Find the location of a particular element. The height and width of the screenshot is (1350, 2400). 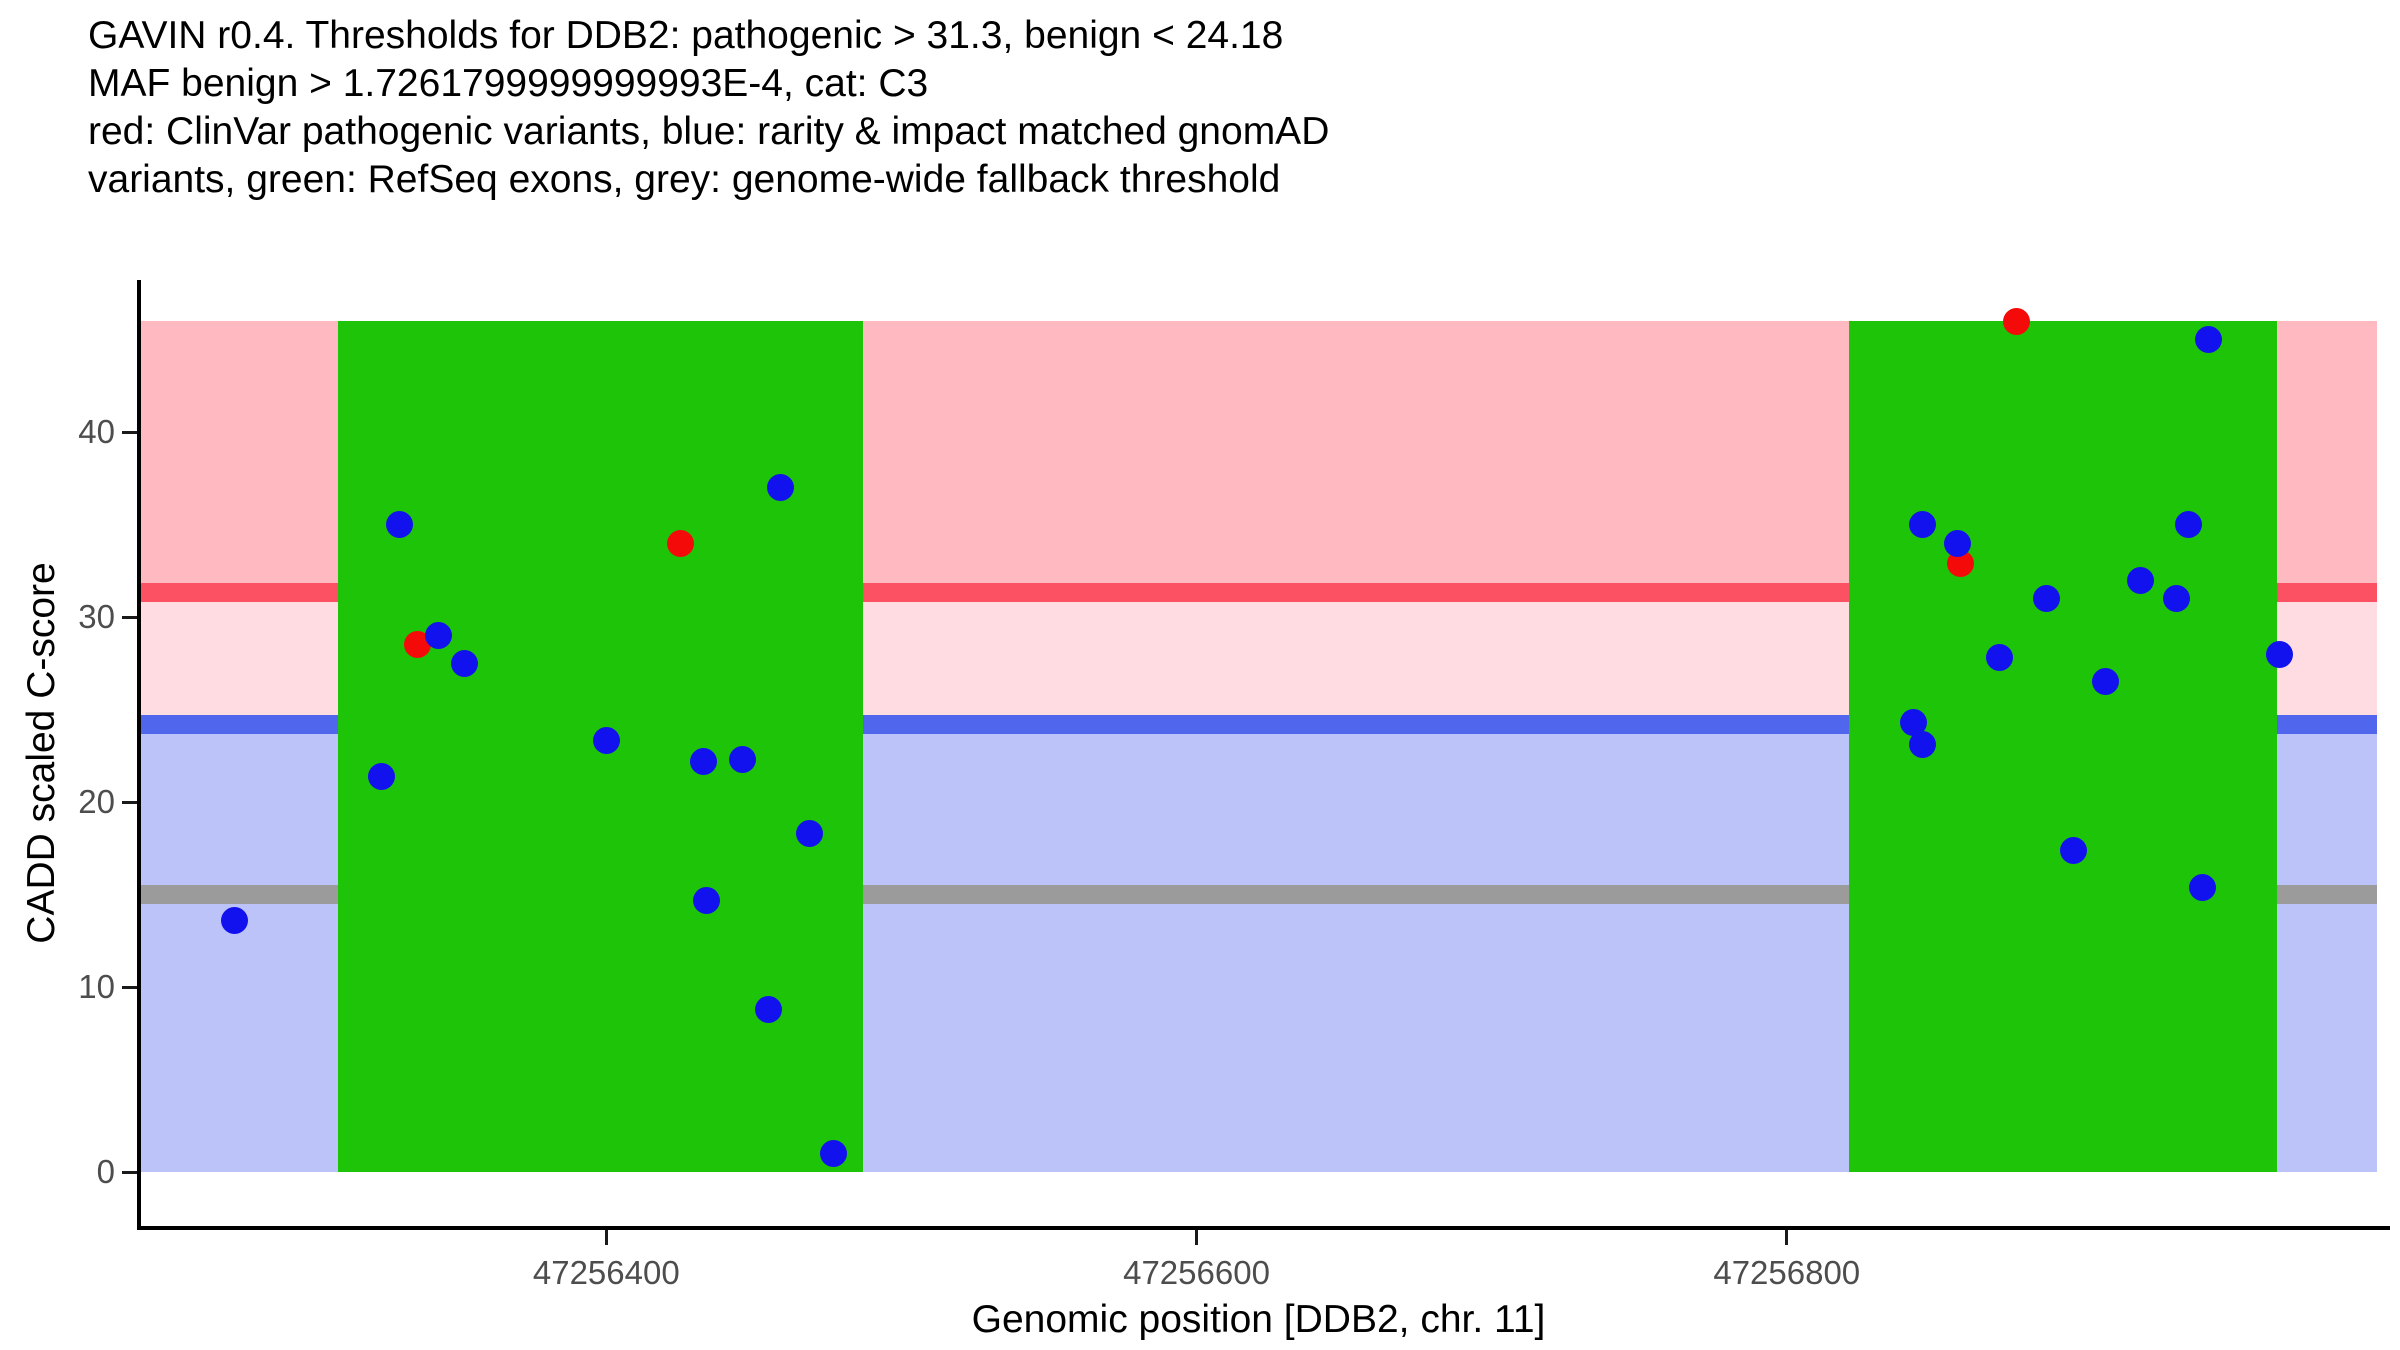

y-axis-tick-label: 0 is located at coordinates (105, 1171).